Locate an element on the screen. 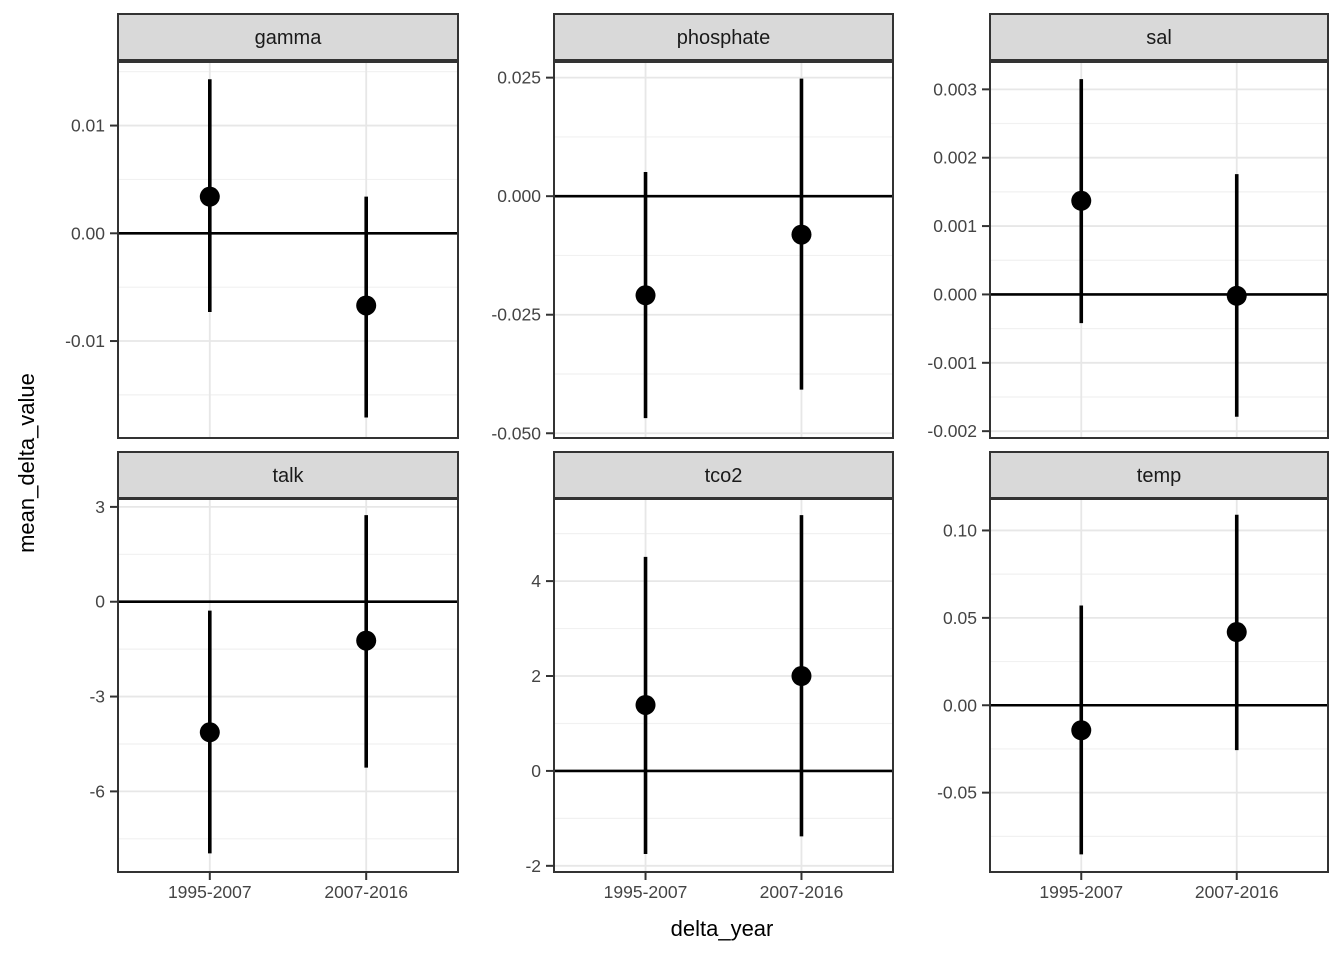  y-tick-label: 0.001 is located at coordinates (955, 226).